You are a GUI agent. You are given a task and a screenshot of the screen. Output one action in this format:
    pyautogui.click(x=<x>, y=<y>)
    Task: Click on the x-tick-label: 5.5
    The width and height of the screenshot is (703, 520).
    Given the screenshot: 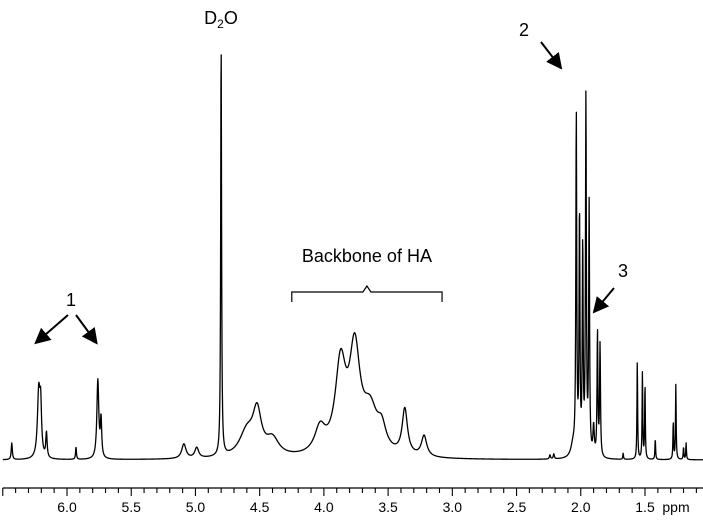 What is the action you would take?
    pyautogui.click(x=131, y=507)
    